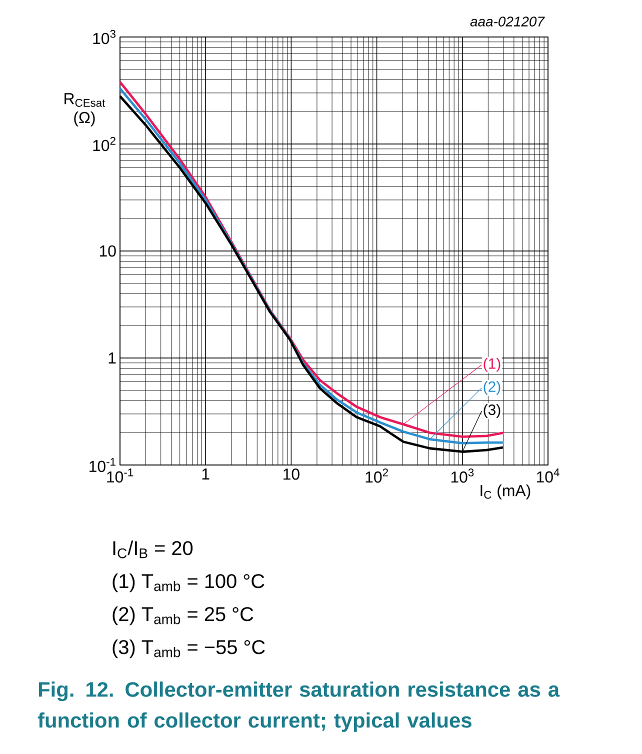 This screenshot has width=642, height=754. I want to click on text: Fig. 12. Collector-emitter saturation resistance as a function of collector current; typical values, so click(299, 707).